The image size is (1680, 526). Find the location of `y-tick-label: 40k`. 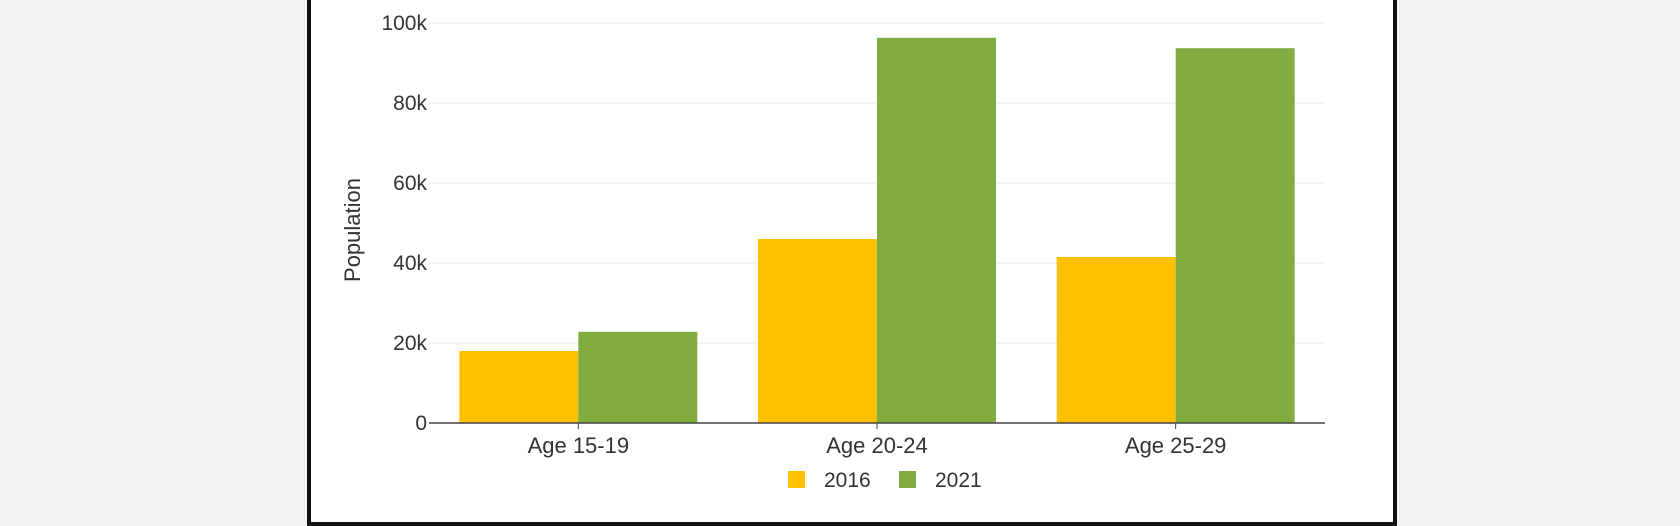

y-tick-label: 40k is located at coordinates (410, 263).